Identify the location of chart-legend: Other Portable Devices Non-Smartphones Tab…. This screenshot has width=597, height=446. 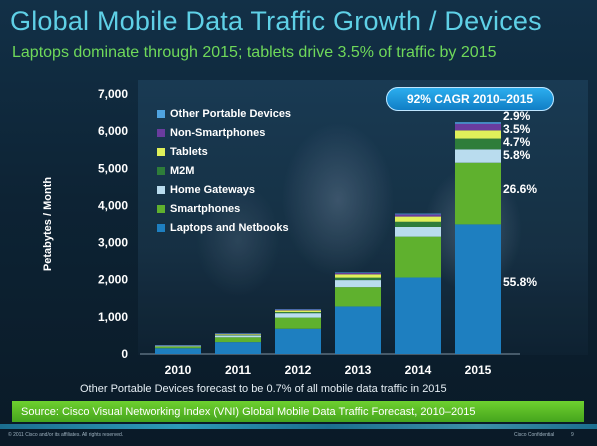
(224, 170).